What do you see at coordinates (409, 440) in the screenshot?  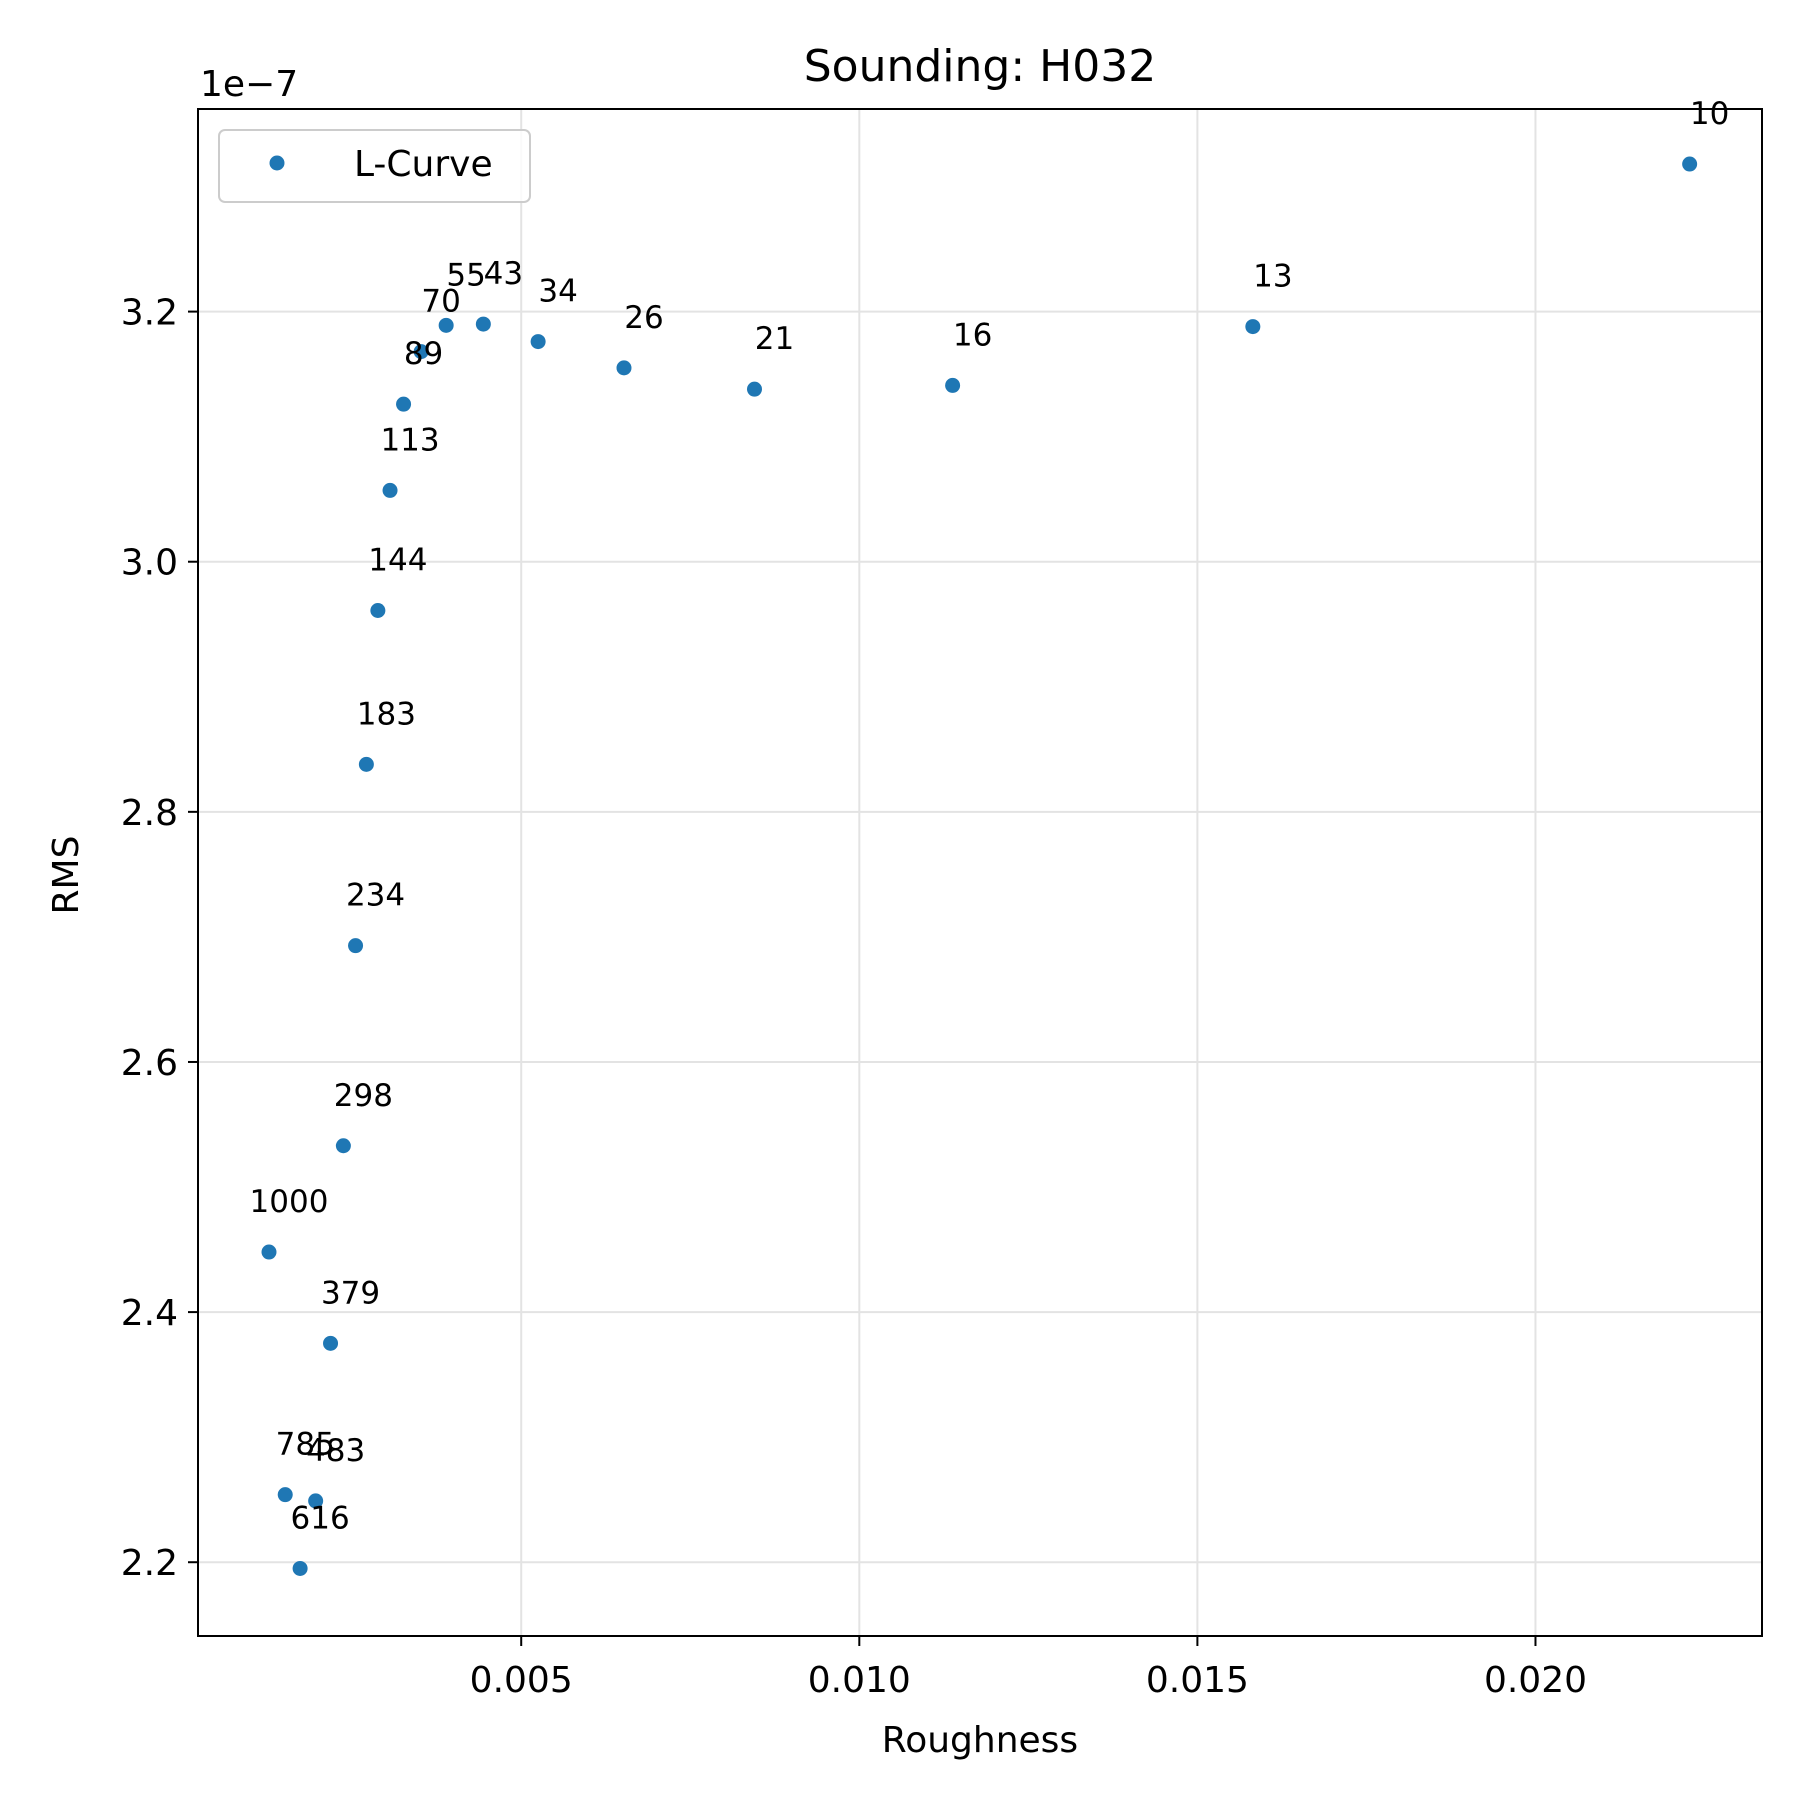 I see `point-label: 113` at bounding box center [409, 440].